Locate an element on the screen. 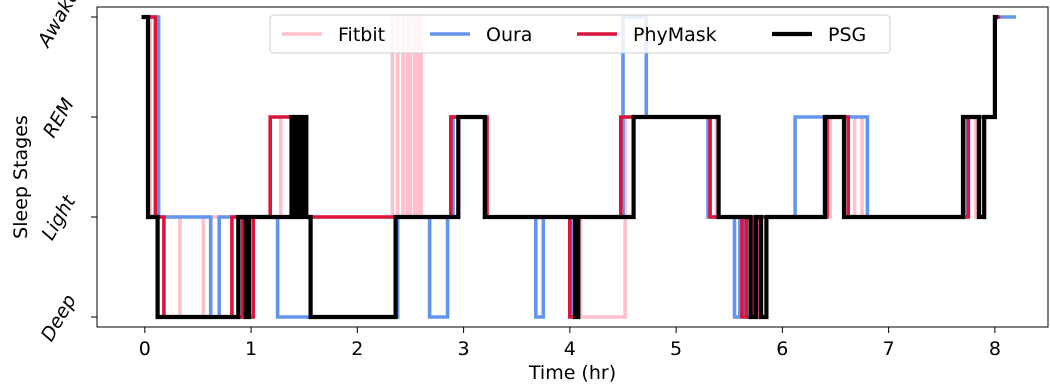 This screenshot has height=384, width=1050. y-tick-label: Deep is located at coordinates (59, 318).